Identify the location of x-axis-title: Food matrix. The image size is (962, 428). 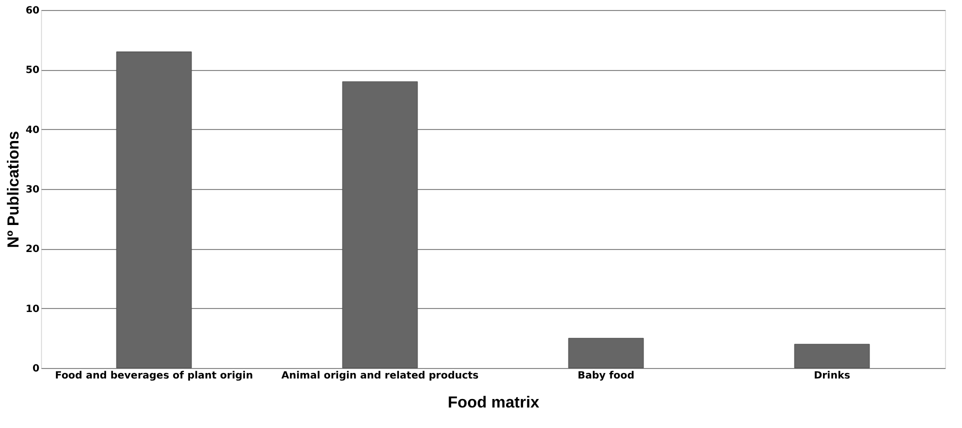
(494, 403).